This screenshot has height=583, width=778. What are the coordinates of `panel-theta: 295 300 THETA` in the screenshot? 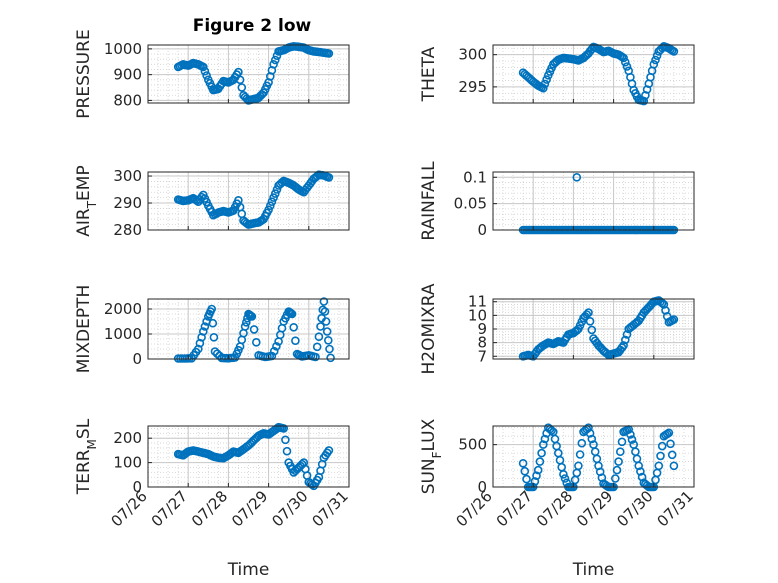 It's located at (557, 73).